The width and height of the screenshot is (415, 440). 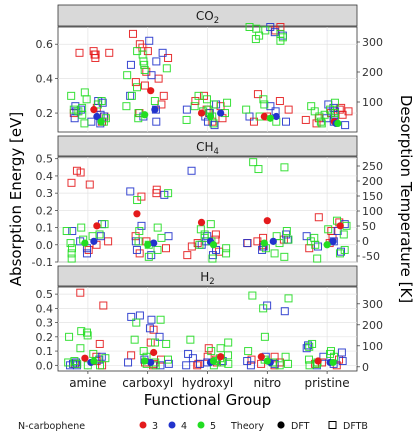 What do you see at coordinates (201, 425) in the screenshot?
I see `legend-swatch` at bounding box center [201, 425].